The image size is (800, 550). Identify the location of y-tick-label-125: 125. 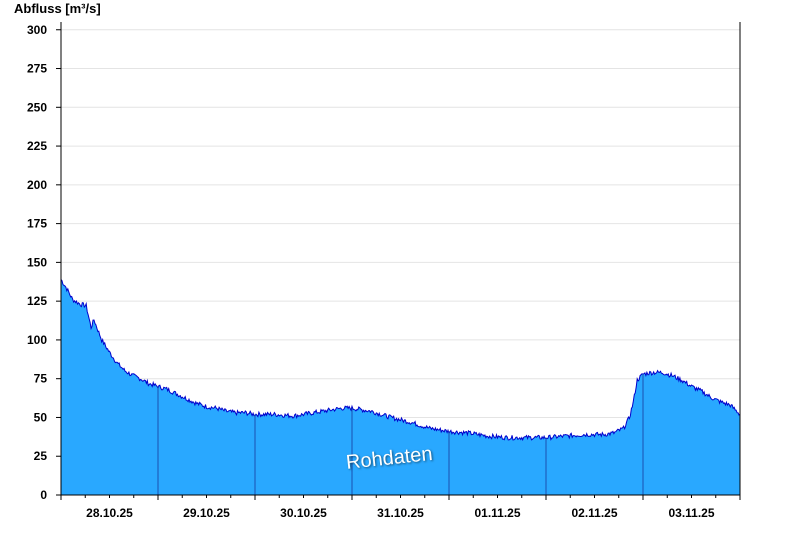
(37, 301).